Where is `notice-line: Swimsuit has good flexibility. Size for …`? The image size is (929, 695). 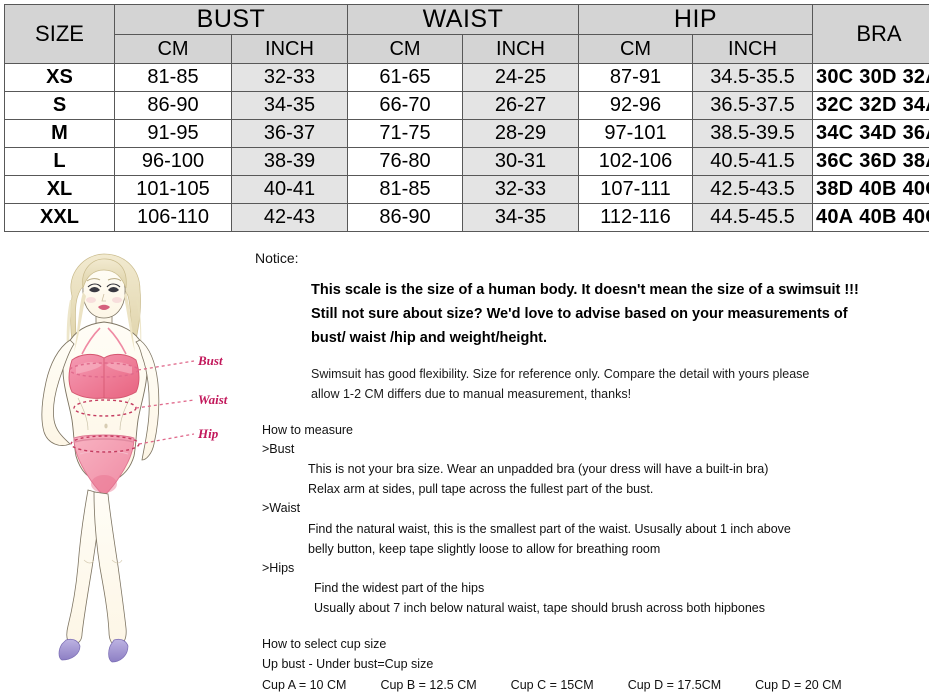
notice-line: Swimsuit has good flexibility. Size for … is located at coordinates (615, 374).